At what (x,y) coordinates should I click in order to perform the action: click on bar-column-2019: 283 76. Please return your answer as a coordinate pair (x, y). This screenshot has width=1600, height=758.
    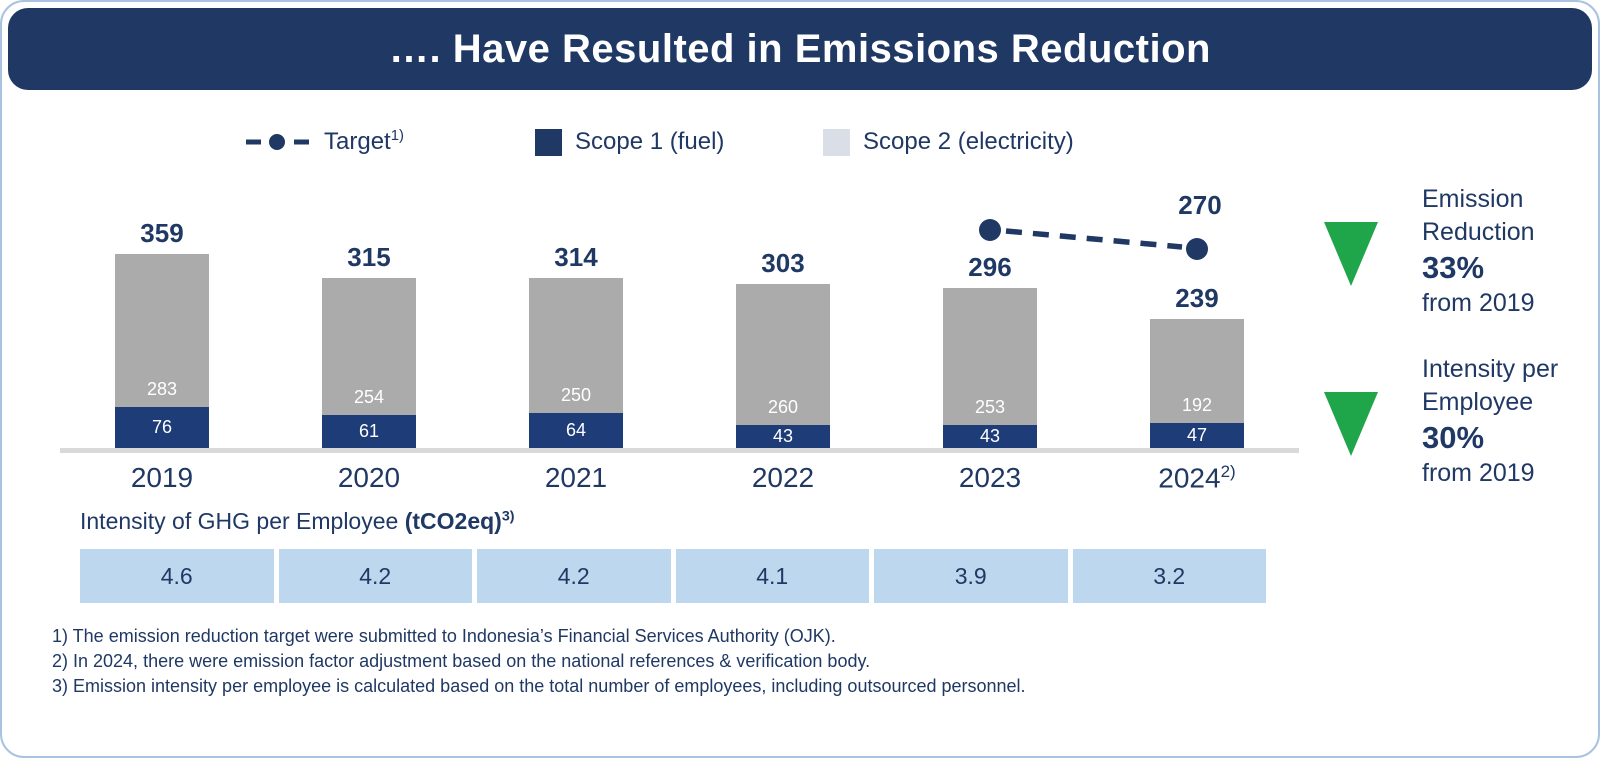
    Looking at the image, I should click on (162, 351).